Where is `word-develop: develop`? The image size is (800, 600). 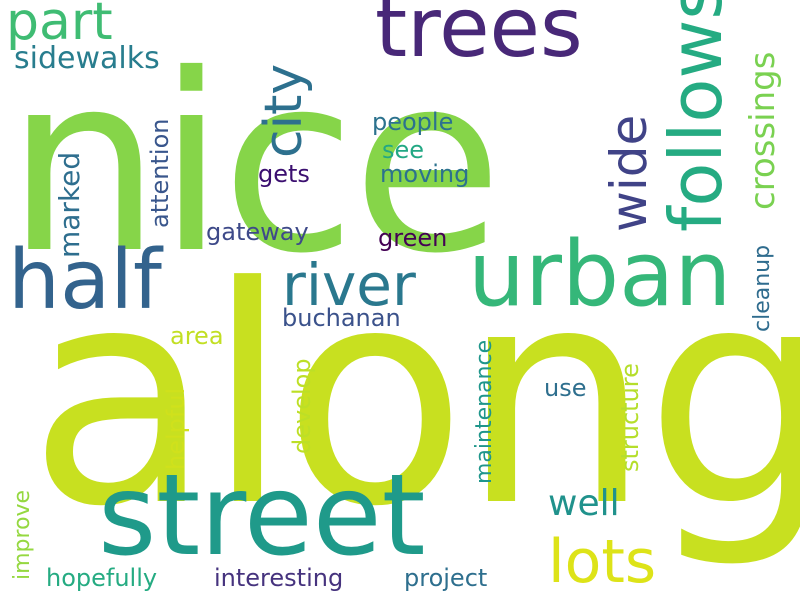 word-develop: develop is located at coordinates (302, 406).